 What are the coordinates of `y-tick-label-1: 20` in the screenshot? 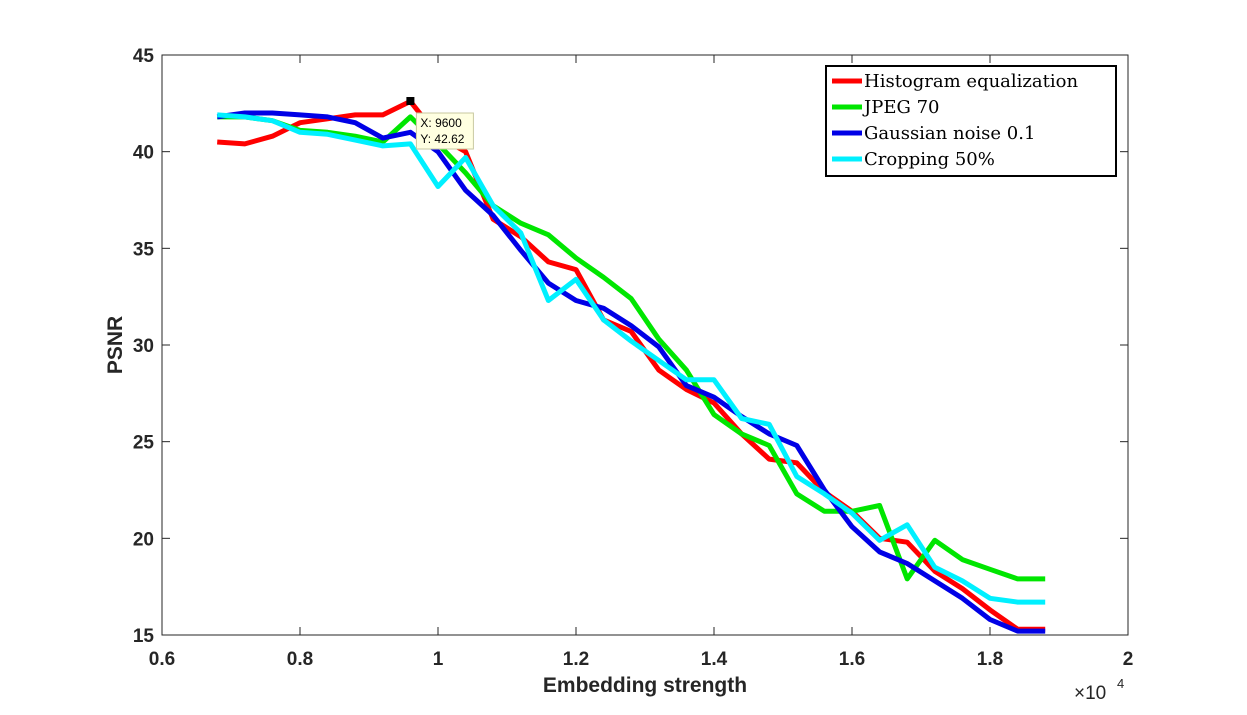 It's located at (143, 539).